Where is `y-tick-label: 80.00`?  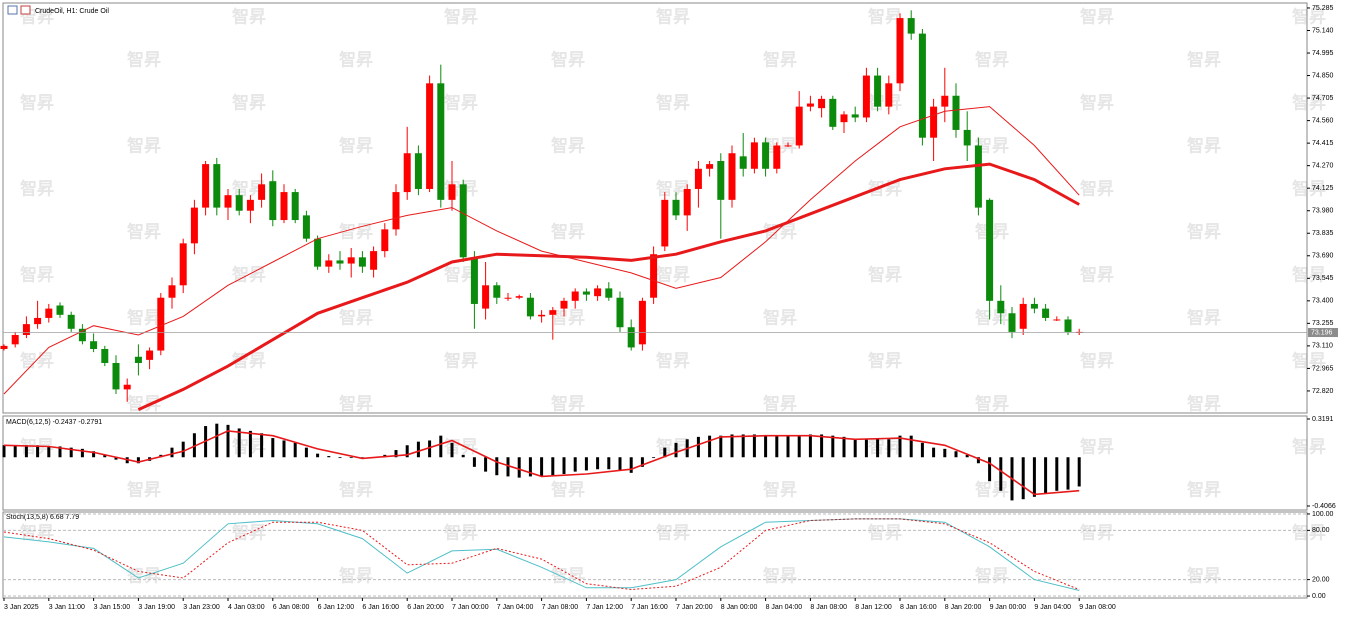
y-tick-label: 80.00 is located at coordinates (1321, 530).